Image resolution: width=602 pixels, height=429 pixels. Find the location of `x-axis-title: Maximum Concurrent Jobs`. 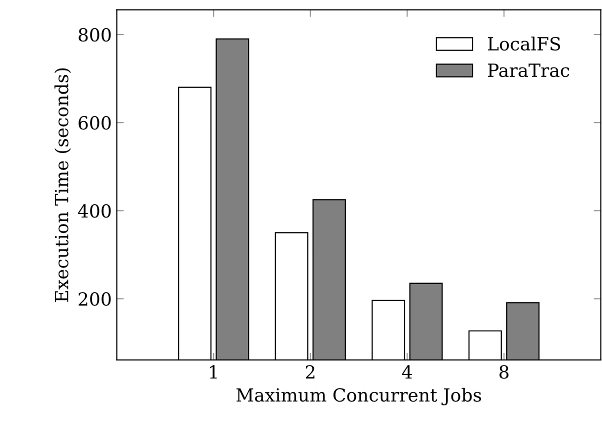

x-axis-title: Maximum Concurrent Jobs is located at coordinates (359, 397).